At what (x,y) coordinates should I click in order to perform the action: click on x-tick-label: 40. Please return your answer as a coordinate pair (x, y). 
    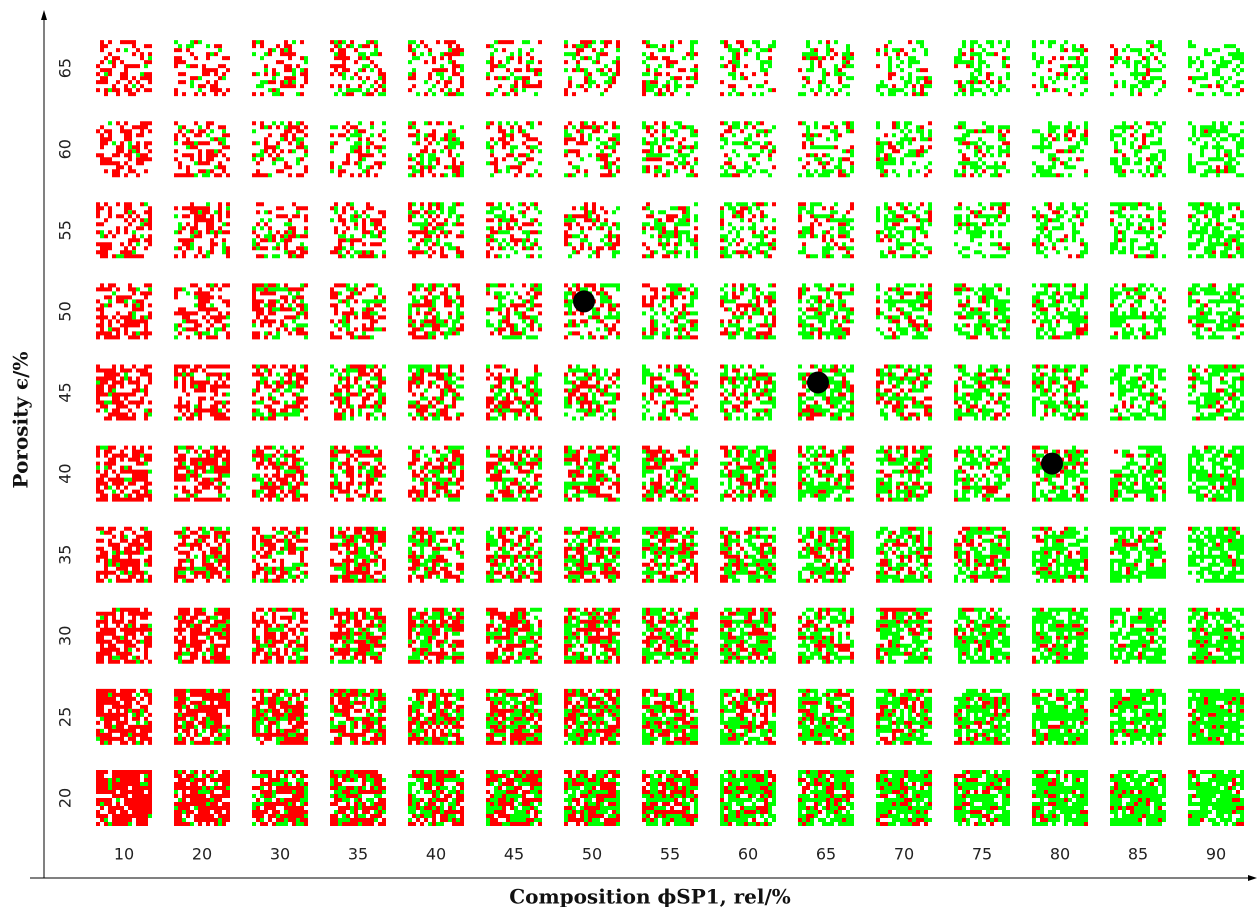
    Looking at the image, I should click on (436, 854).